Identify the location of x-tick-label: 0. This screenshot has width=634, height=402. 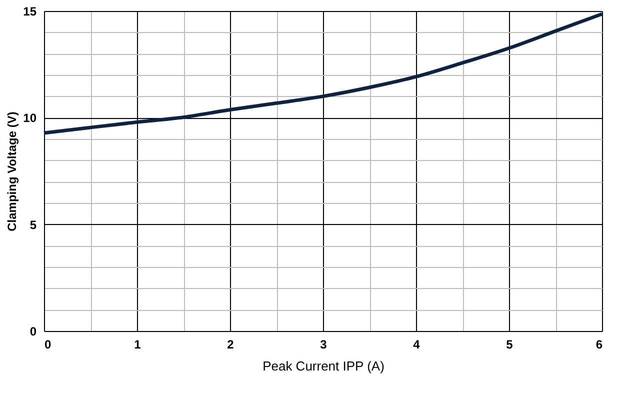
(48, 345).